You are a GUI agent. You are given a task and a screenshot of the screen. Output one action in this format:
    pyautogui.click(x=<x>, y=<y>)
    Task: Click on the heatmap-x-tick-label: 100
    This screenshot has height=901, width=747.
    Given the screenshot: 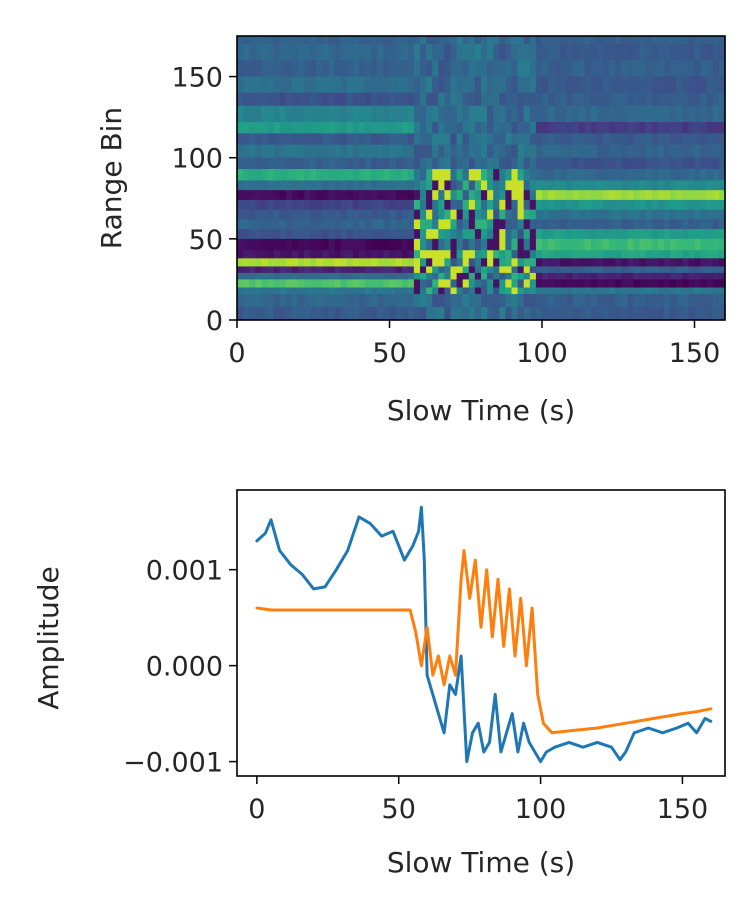 What is the action you would take?
    pyautogui.click(x=542, y=353)
    